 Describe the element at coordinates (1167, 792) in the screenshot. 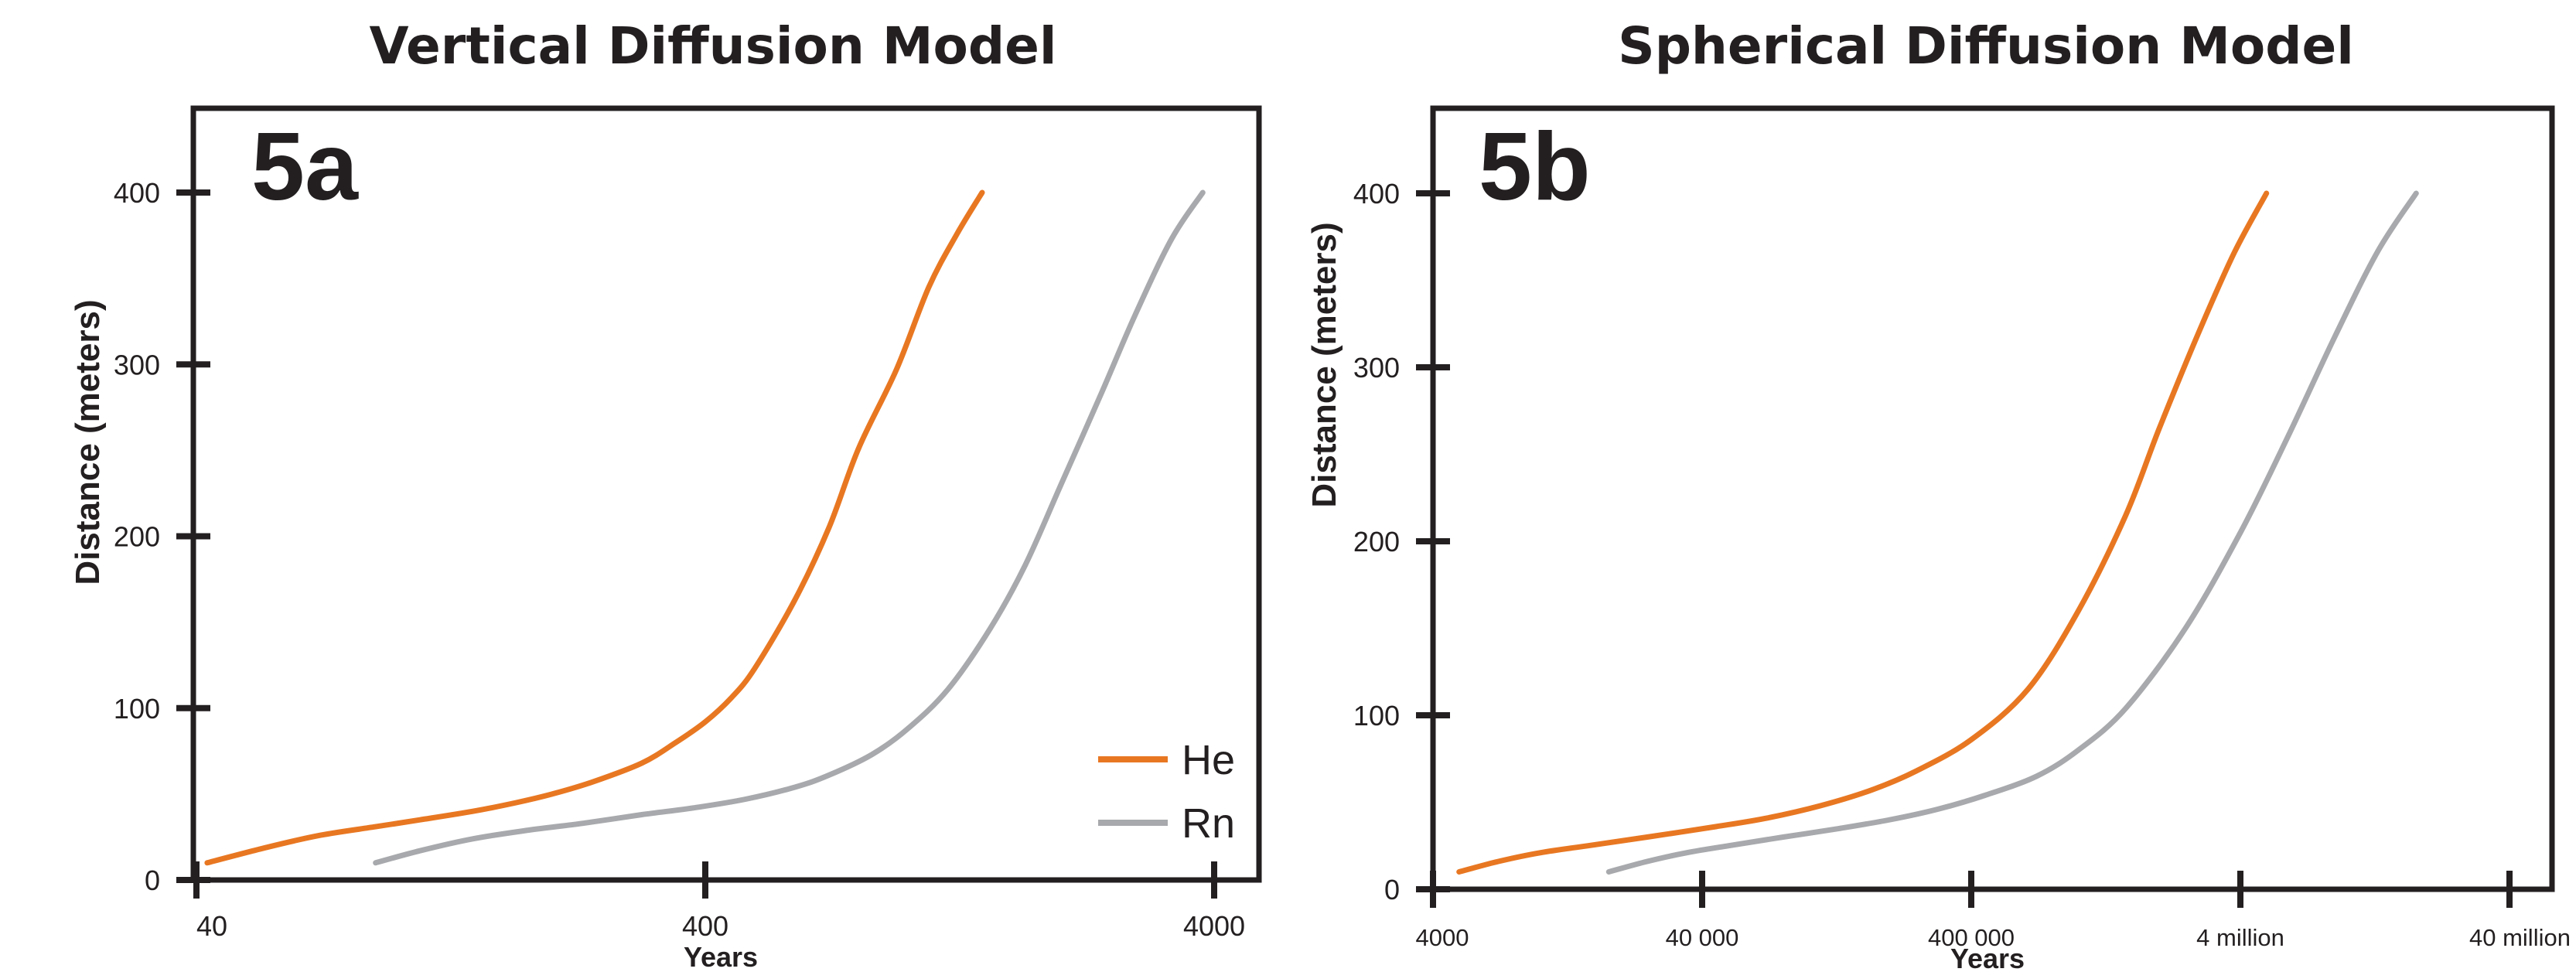

I see `legend: He Rn` at that location.